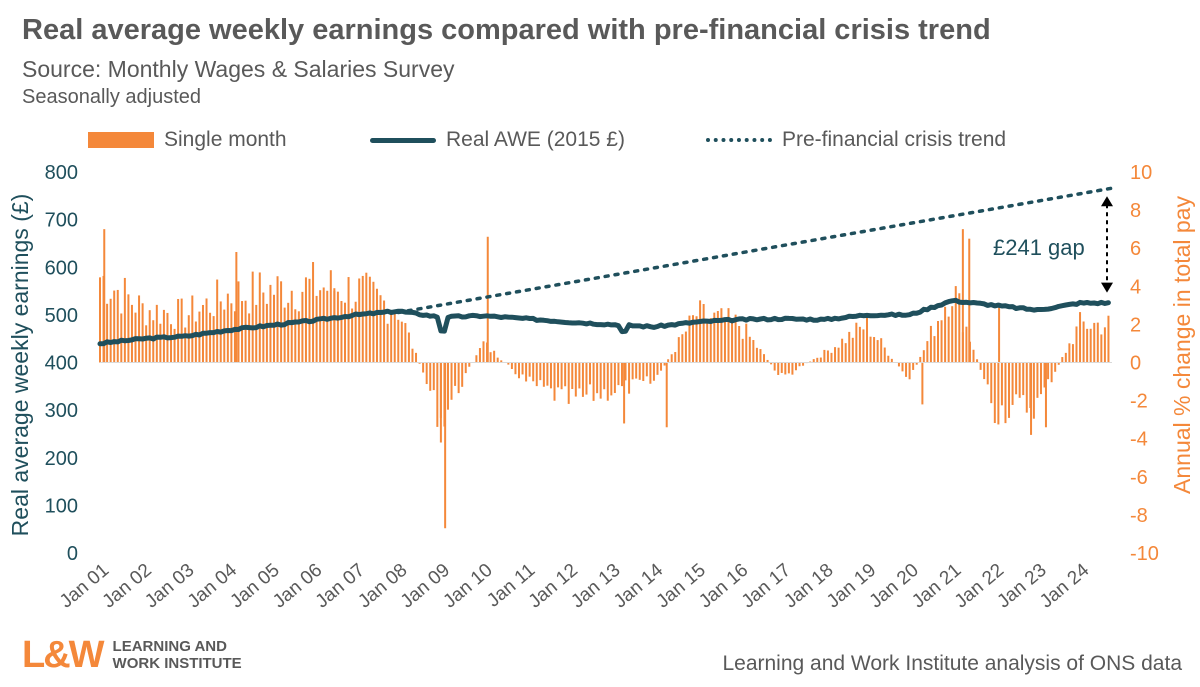  What do you see at coordinates (169, 646) in the screenshot?
I see `logo-line-1: LEARNING AND` at bounding box center [169, 646].